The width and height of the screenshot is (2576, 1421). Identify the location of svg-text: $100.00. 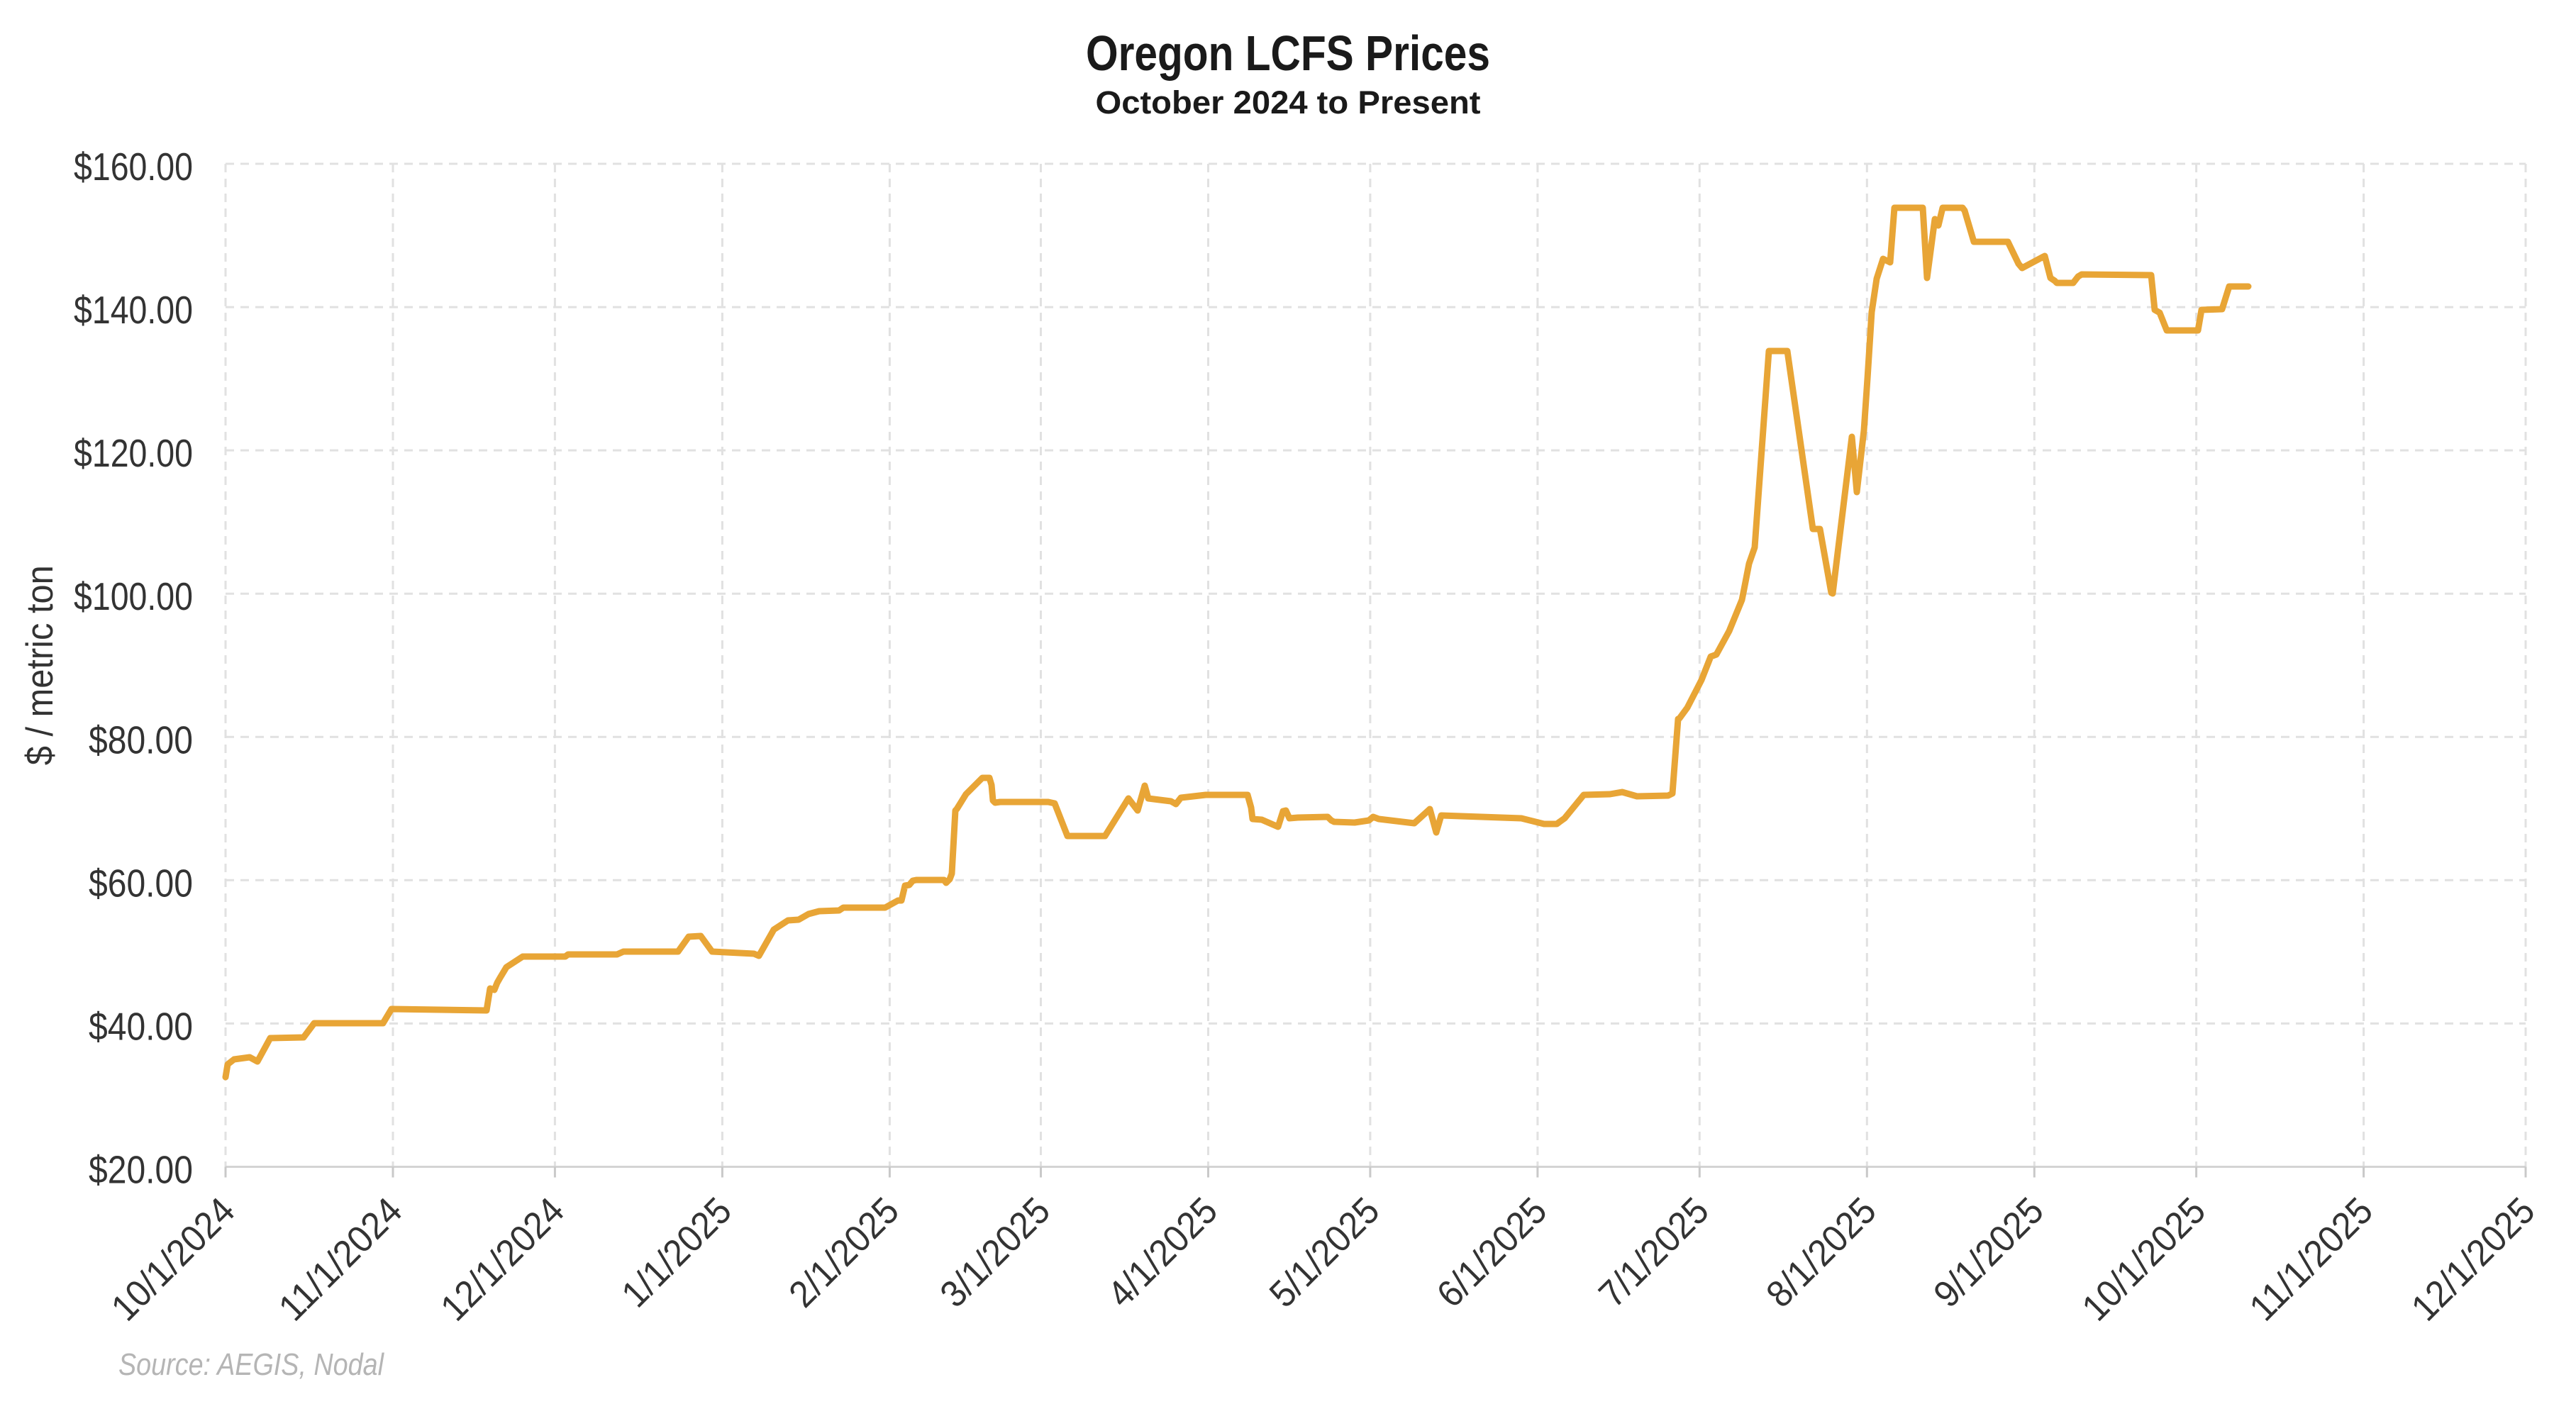
(133, 596).